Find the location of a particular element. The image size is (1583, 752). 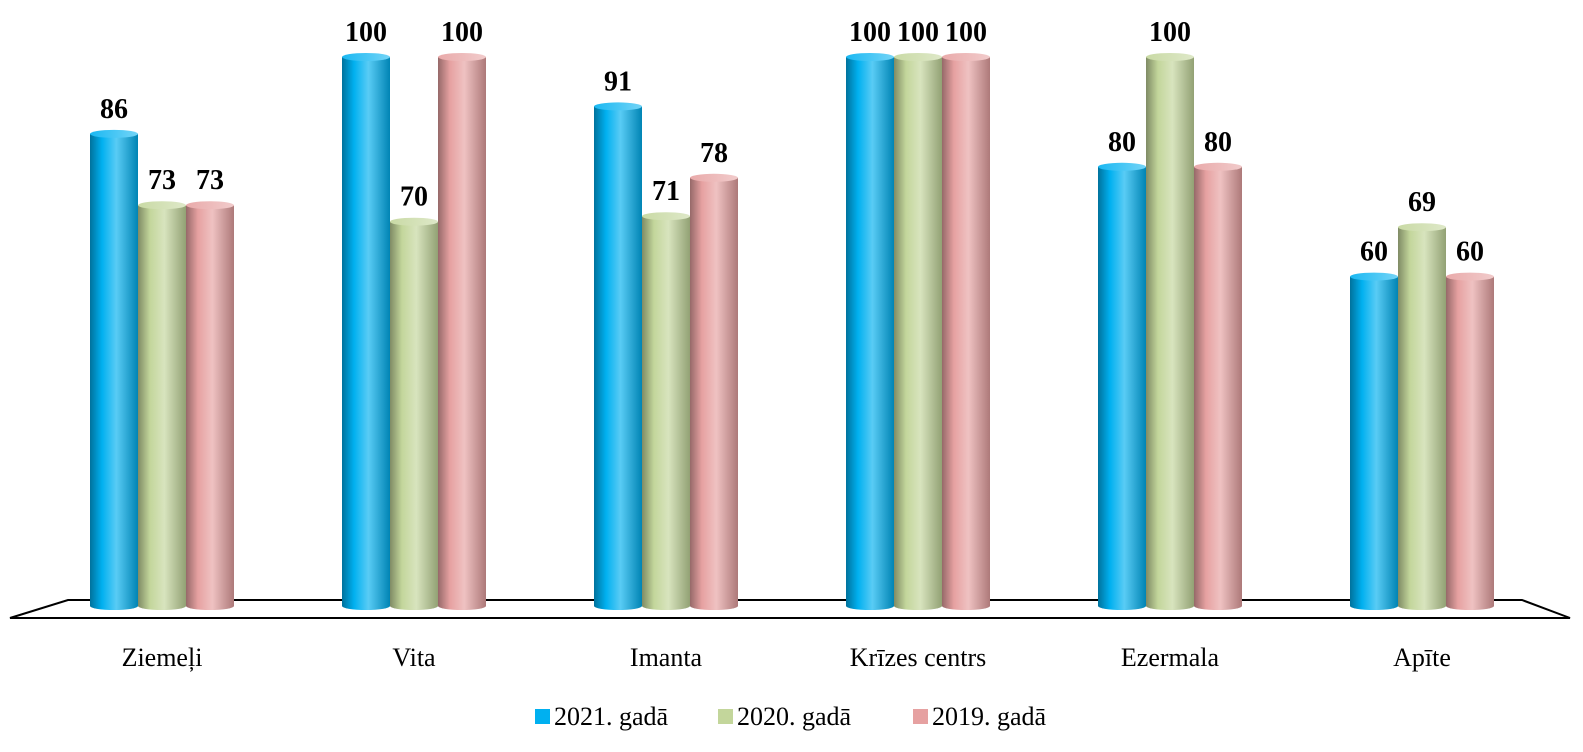

value-label: 69 is located at coordinates (1422, 202).